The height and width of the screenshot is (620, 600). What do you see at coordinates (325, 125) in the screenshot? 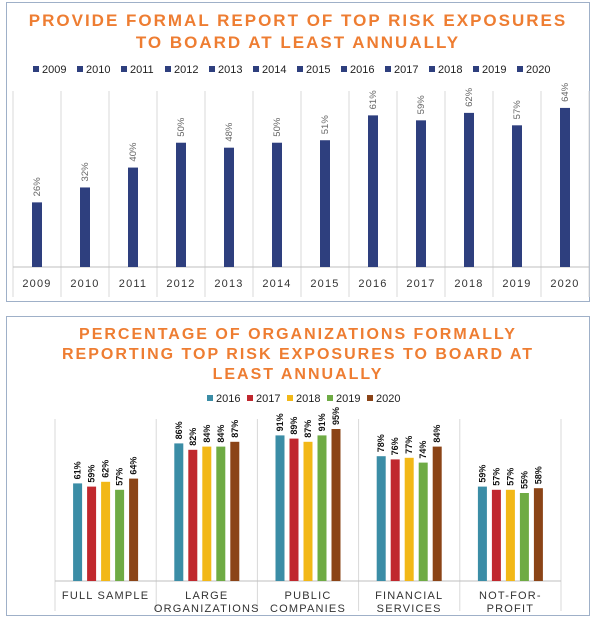
I see `data-label: 51%` at bounding box center [325, 125].